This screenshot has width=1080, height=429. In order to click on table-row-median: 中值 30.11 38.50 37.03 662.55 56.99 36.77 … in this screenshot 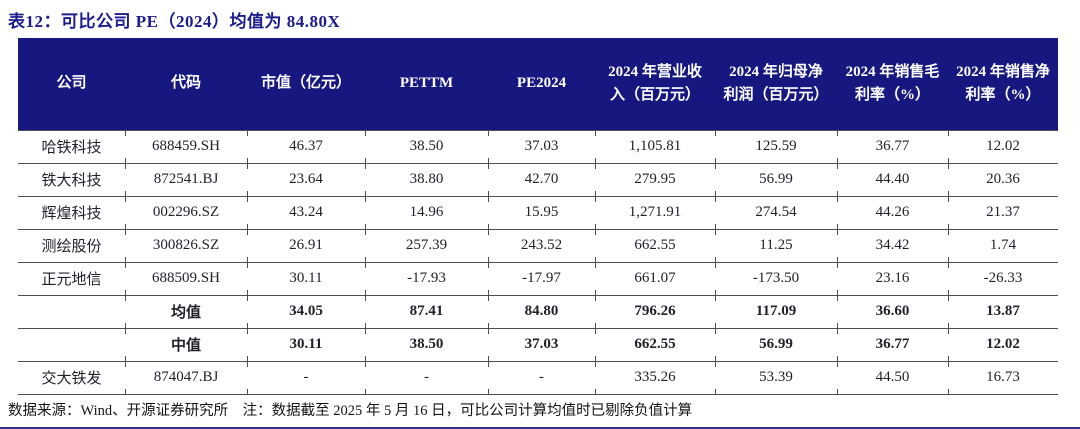, I will do `click(538, 344)`.